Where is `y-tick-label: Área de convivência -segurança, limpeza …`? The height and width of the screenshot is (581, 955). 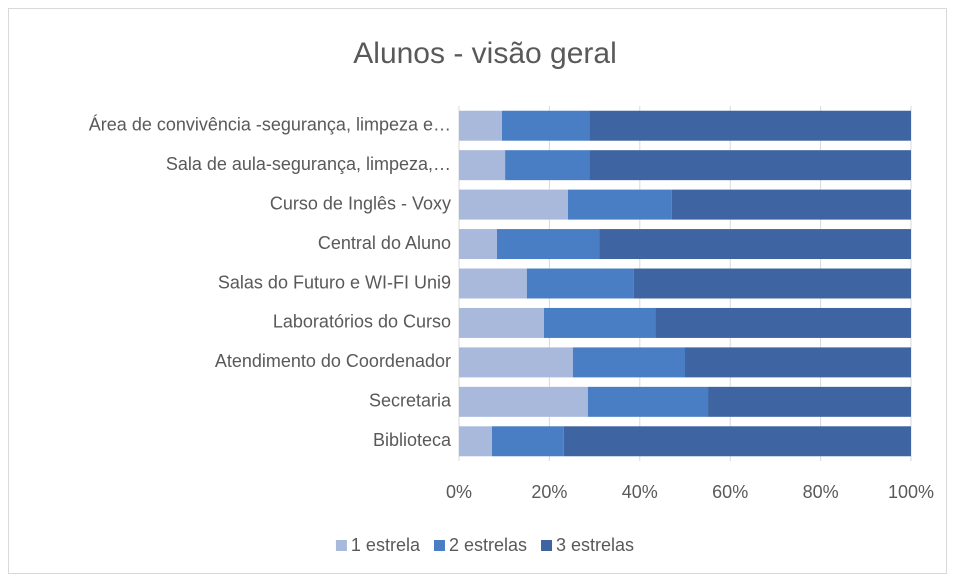
y-tick-label: Área de convivência -segurança, limpeza … is located at coordinates (270, 124).